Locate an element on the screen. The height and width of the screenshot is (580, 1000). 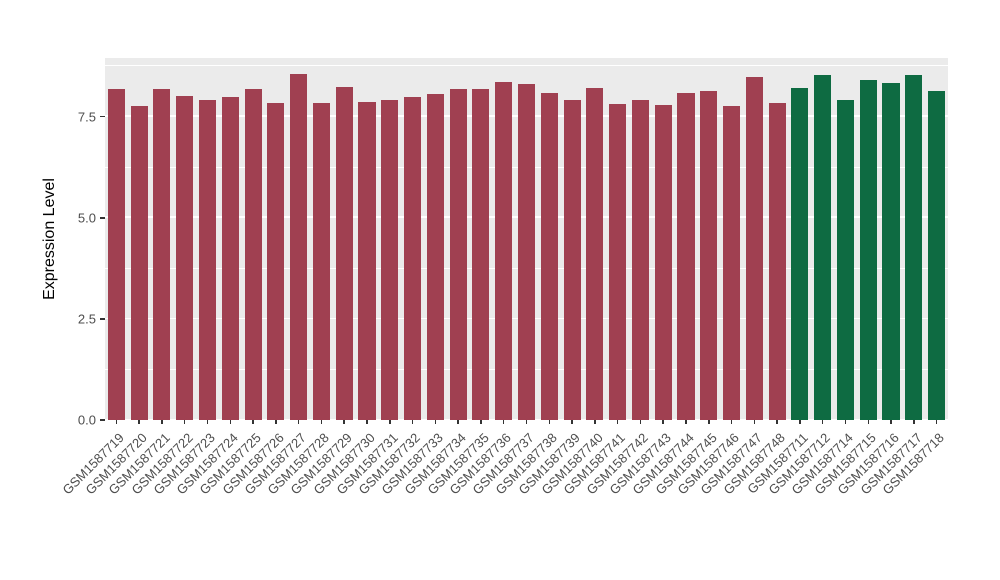
bar-GSM1587740 is located at coordinates (595, 253).